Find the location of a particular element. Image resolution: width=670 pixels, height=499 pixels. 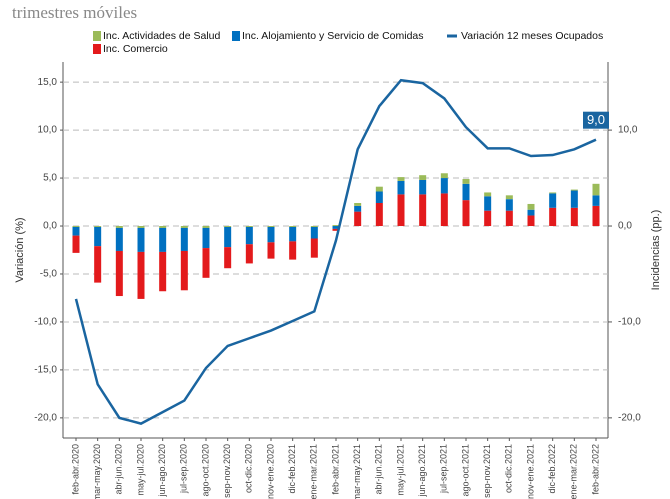

x-tick-label: jul-sep.2020 is located at coordinates (184, 469).